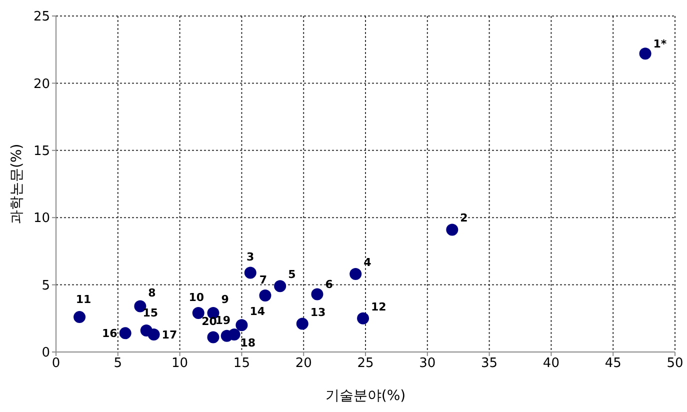 The image size is (687, 412). Describe the element at coordinates (613, 364) in the screenshot. I see `x-tick-label: 45` at that location.